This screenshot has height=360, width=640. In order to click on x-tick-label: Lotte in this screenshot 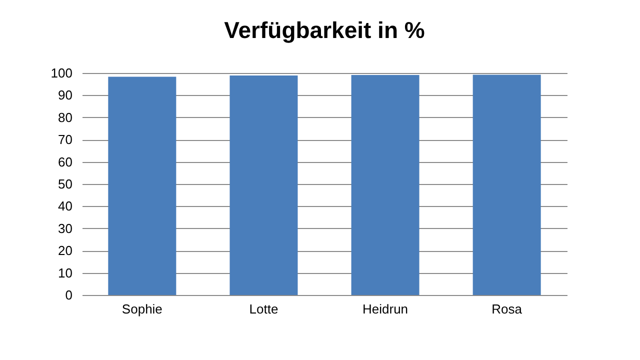, I will do `click(263, 309)`.